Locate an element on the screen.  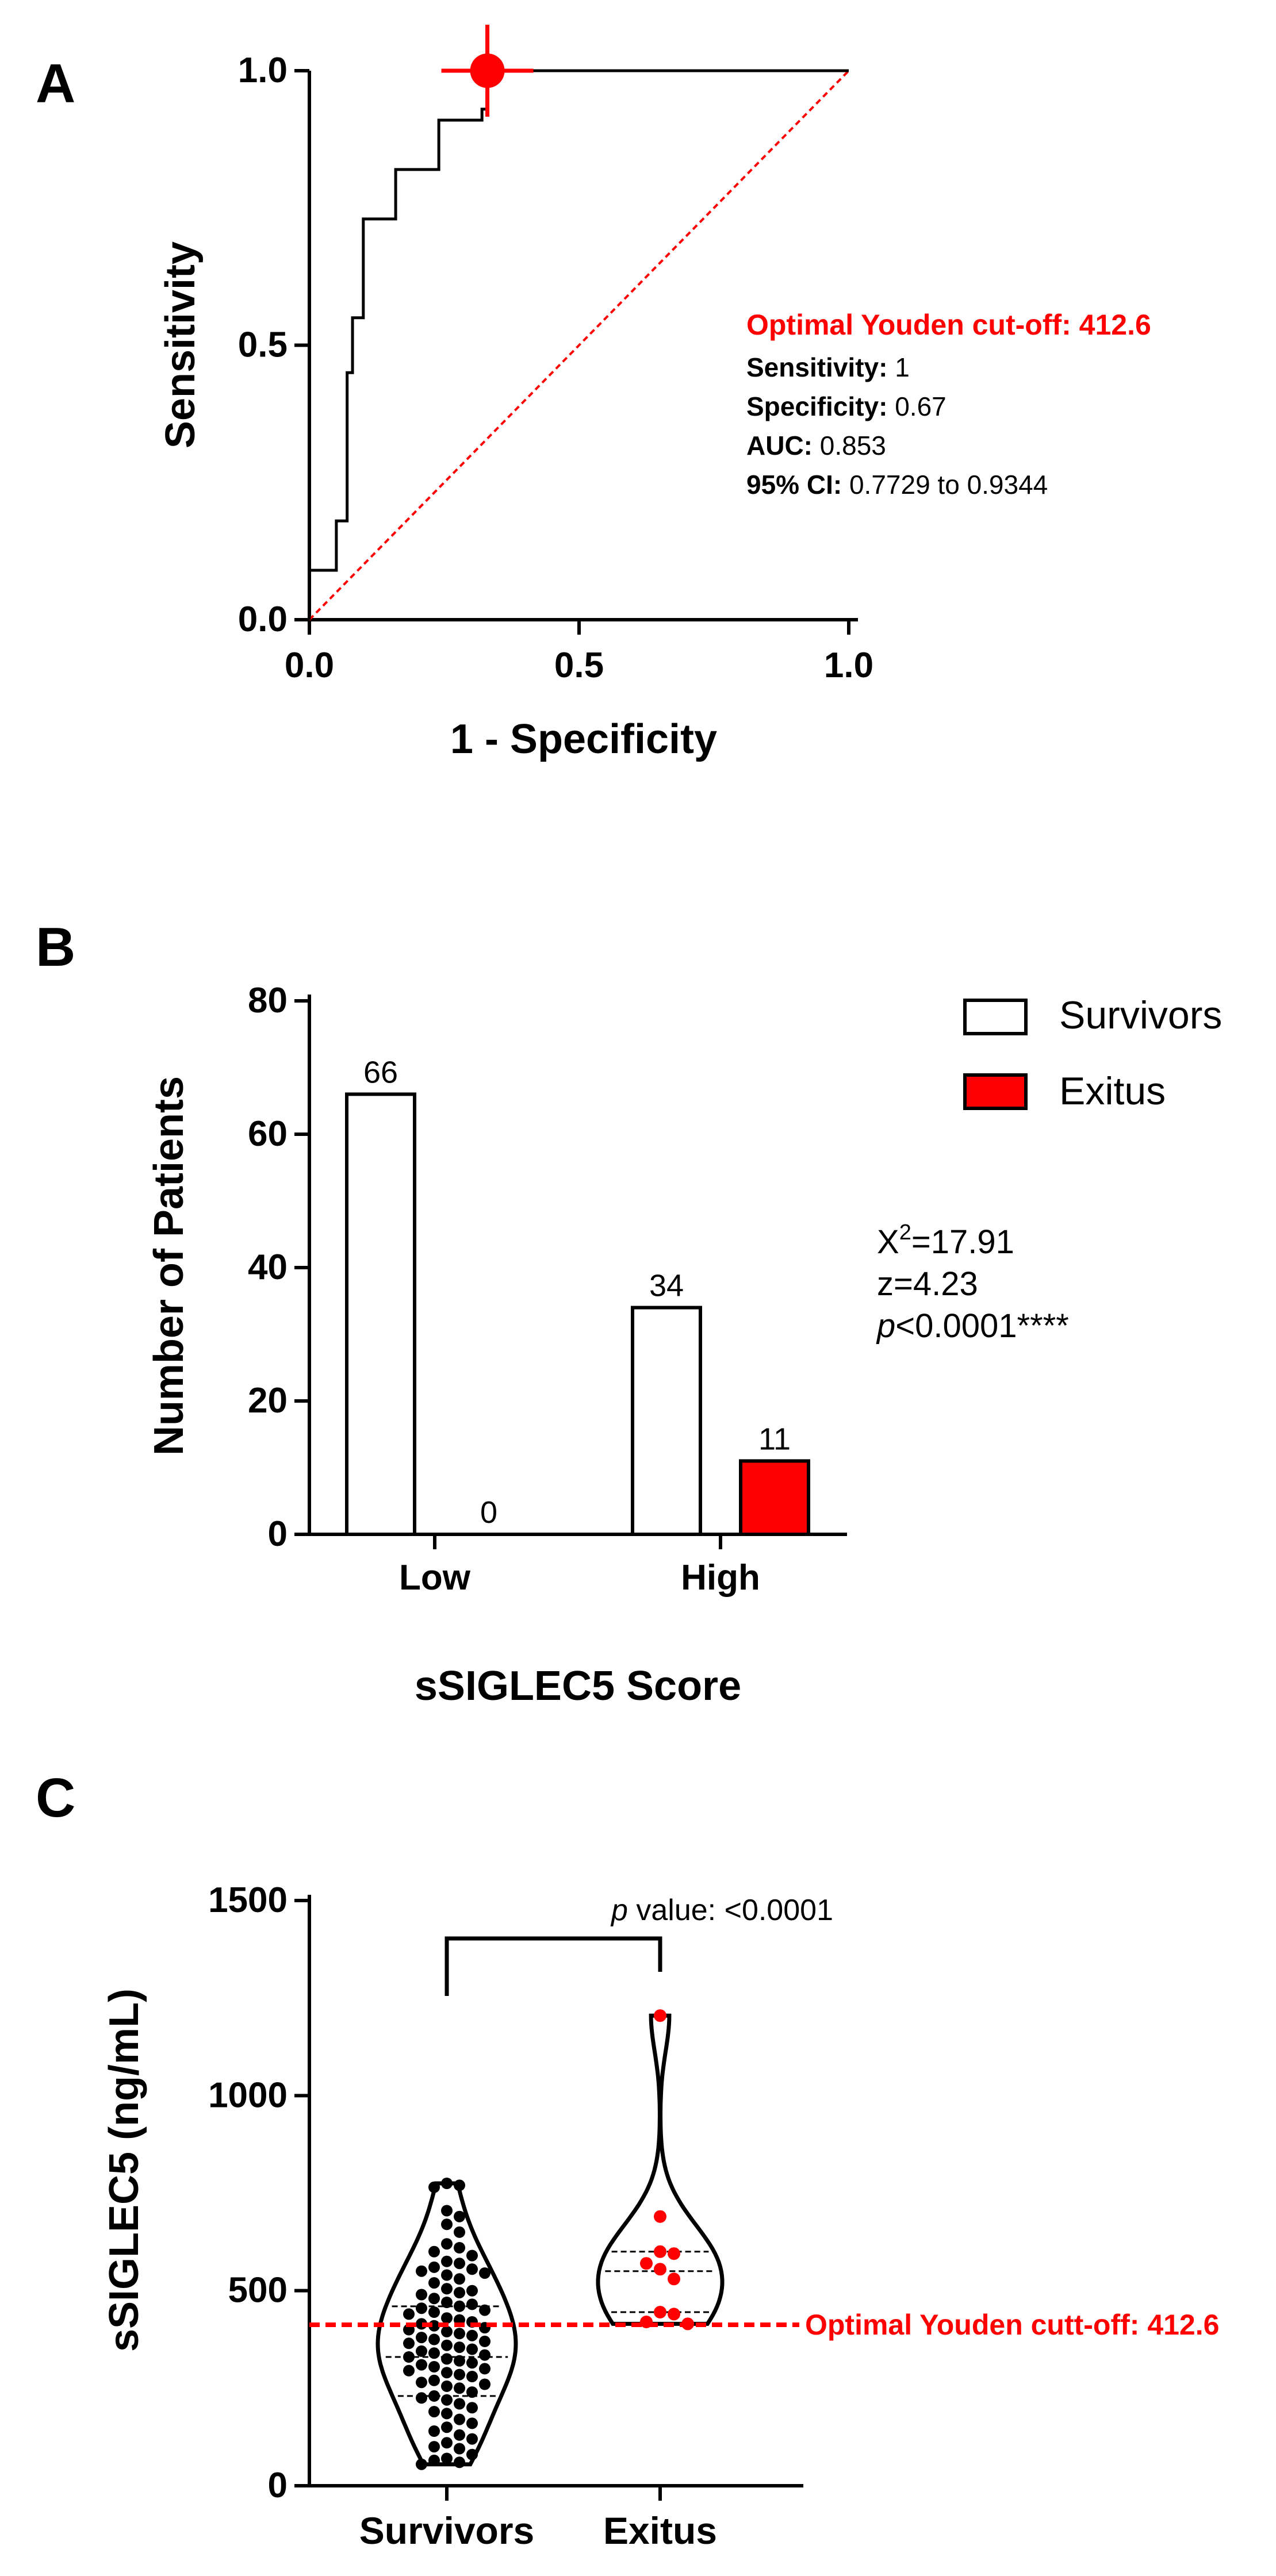
b-category-label: High is located at coordinates (721, 1578).